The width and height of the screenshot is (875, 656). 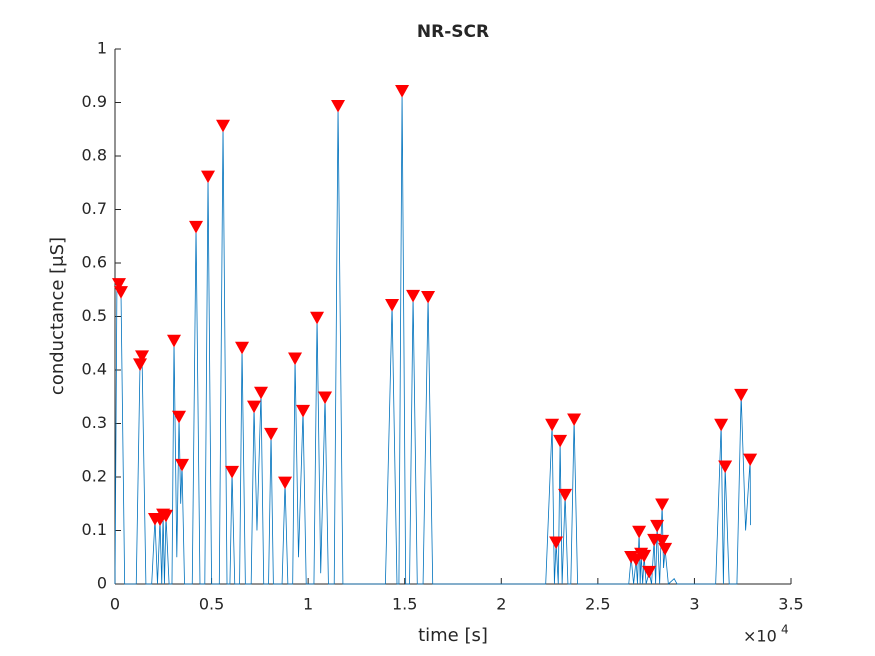 I want to click on y-tick-label: 0.8, so click(x=94, y=155).